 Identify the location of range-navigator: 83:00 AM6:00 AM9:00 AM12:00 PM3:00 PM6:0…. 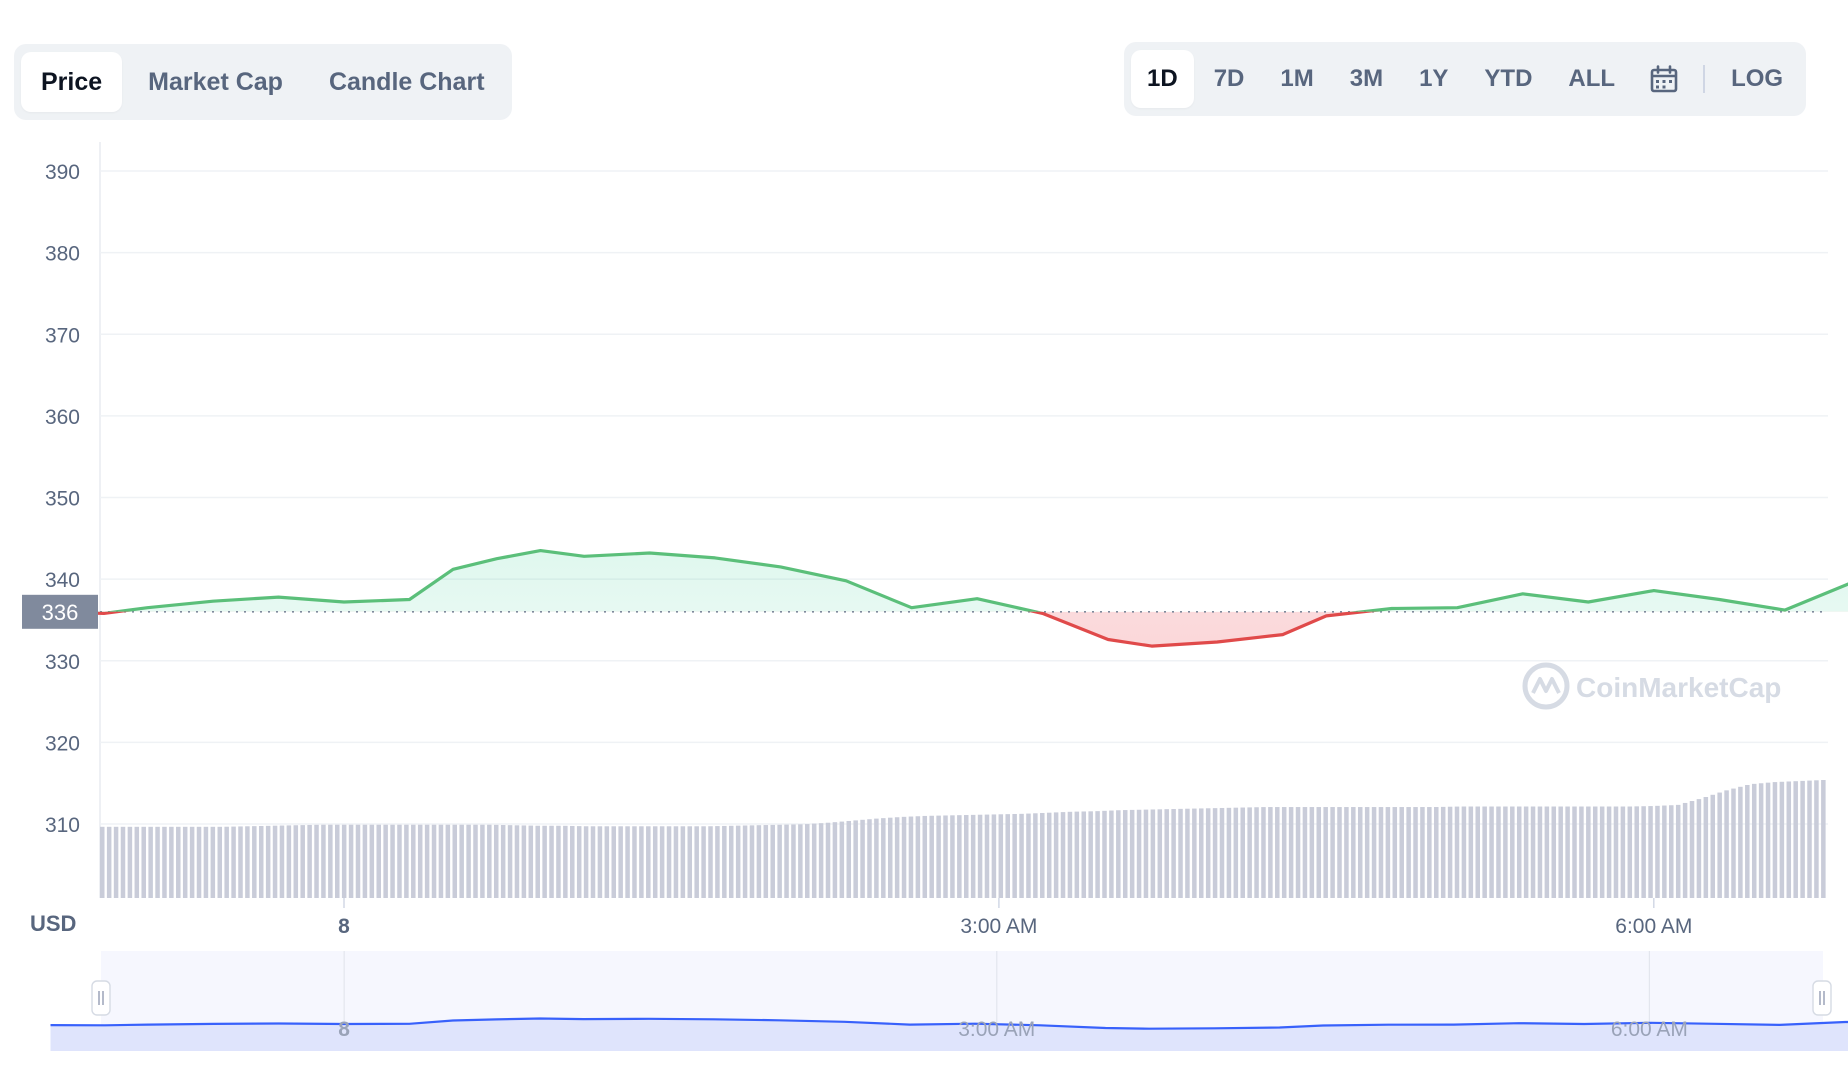
(949, 1001).